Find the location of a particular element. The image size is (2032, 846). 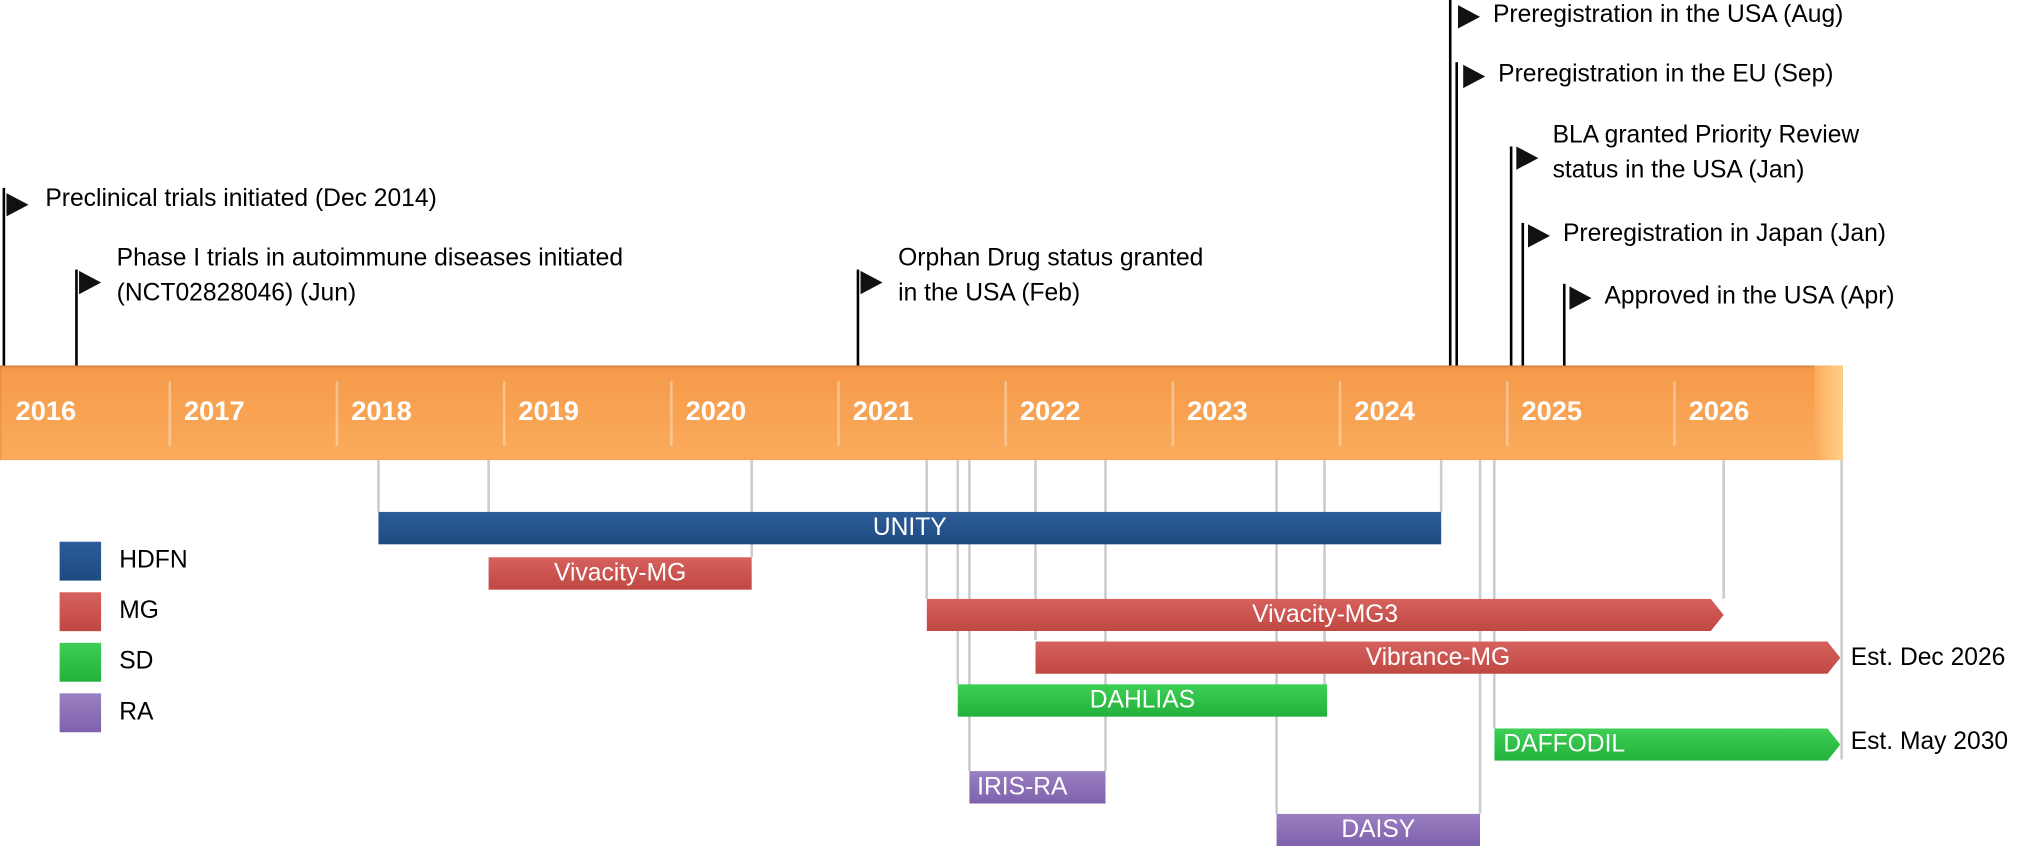

milestone-label: Approved in the USA (Apr) is located at coordinates (1749, 296).